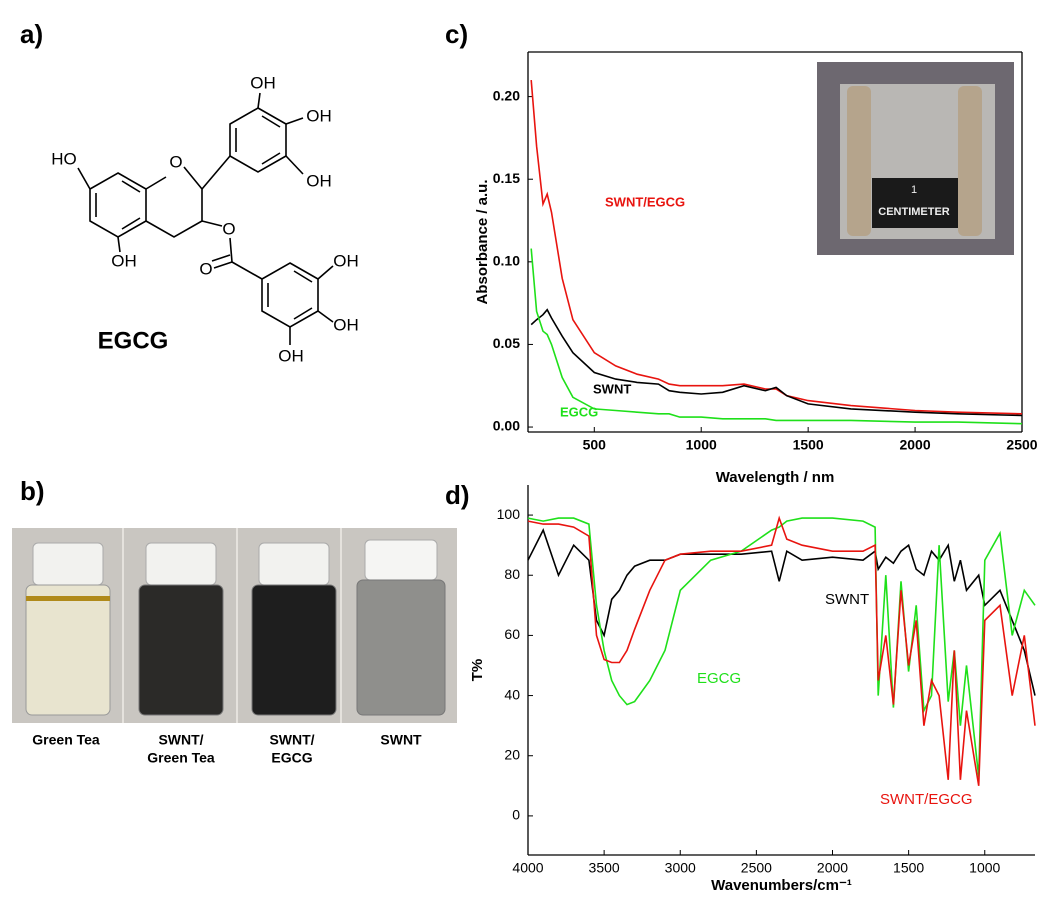  I want to click on y-tick-label: 0.05, so click(506, 343).